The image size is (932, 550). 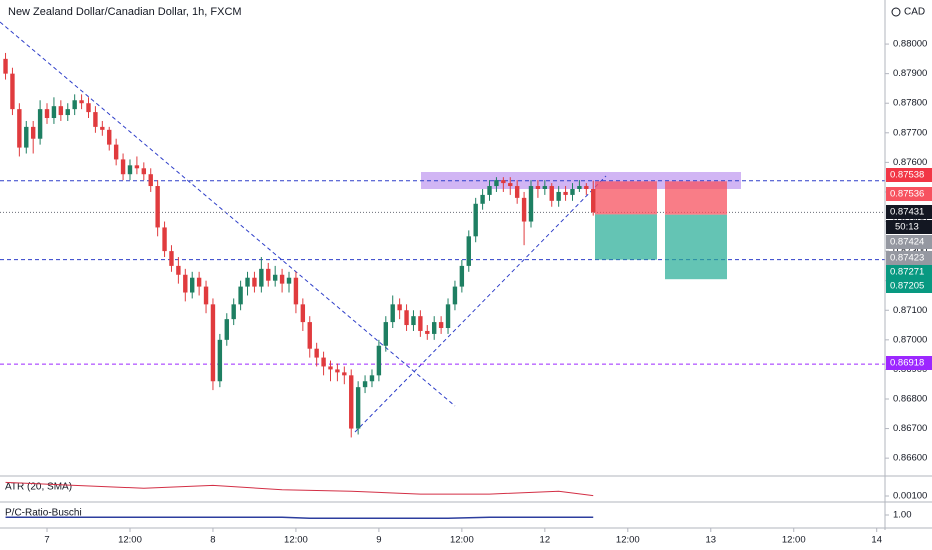 I want to click on price-badge-label: 0.87205, so click(x=907, y=286).